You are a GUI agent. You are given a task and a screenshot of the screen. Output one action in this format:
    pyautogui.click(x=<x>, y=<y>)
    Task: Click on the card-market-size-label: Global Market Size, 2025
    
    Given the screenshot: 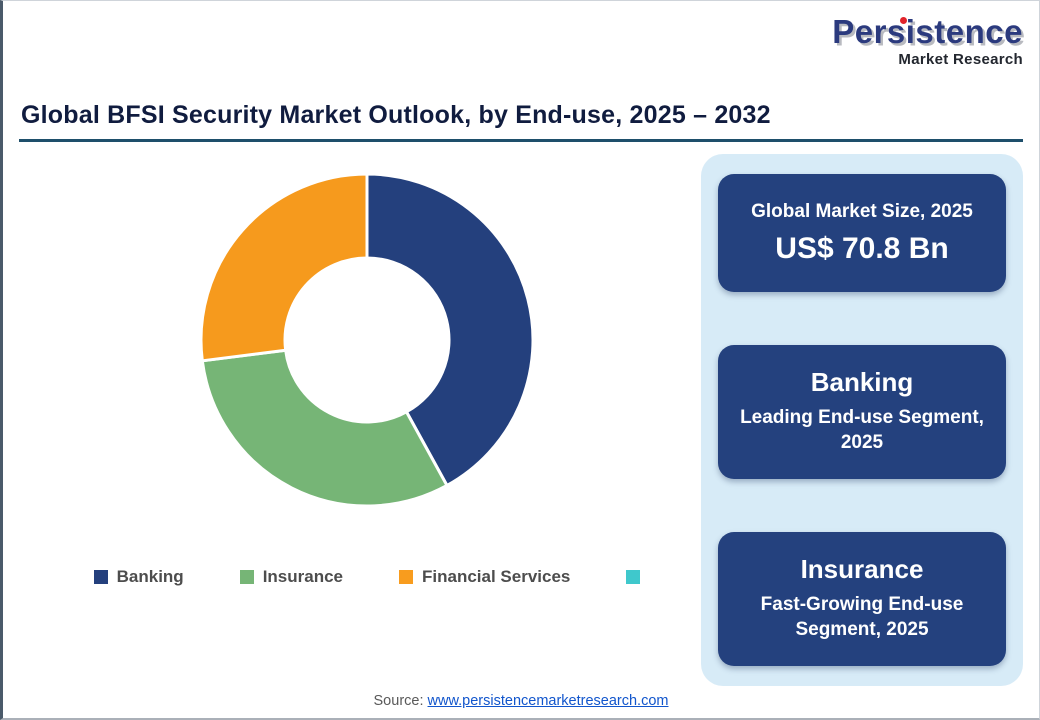 What is the action you would take?
    pyautogui.click(x=862, y=212)
    